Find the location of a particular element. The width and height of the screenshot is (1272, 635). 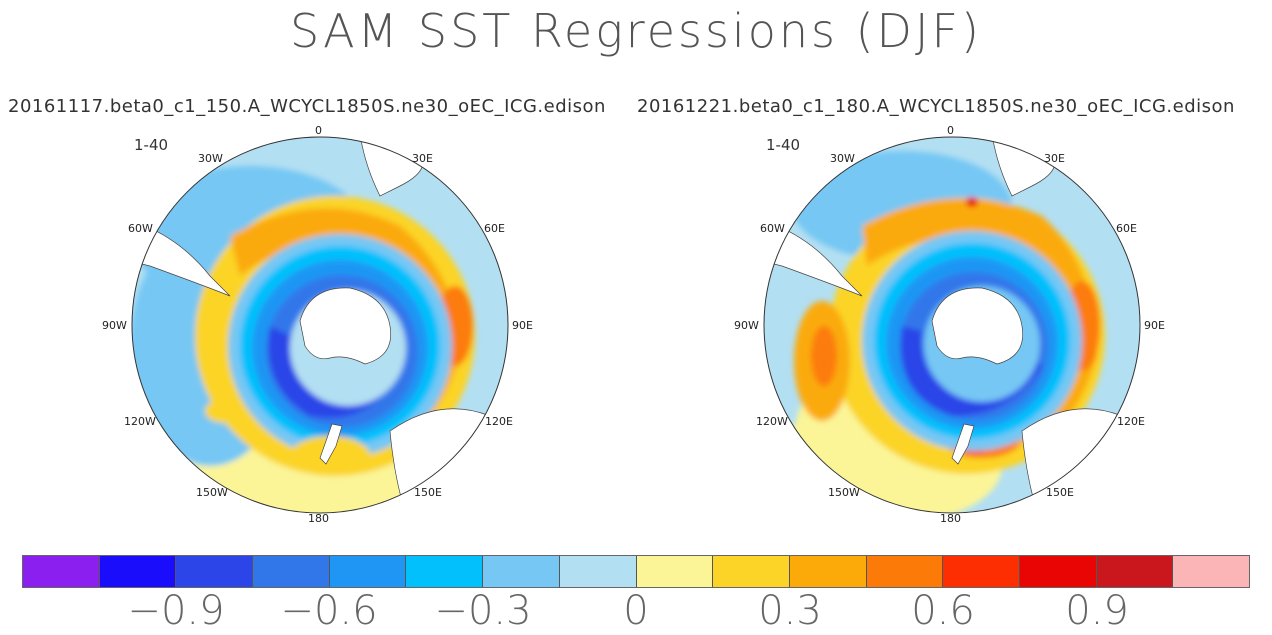

colorbar is located at coordinates (636, 571).